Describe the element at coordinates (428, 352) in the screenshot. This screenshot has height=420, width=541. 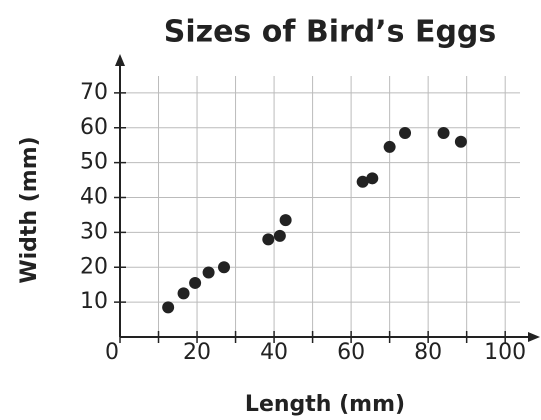
I see `x-tick-label: 80` at that location.